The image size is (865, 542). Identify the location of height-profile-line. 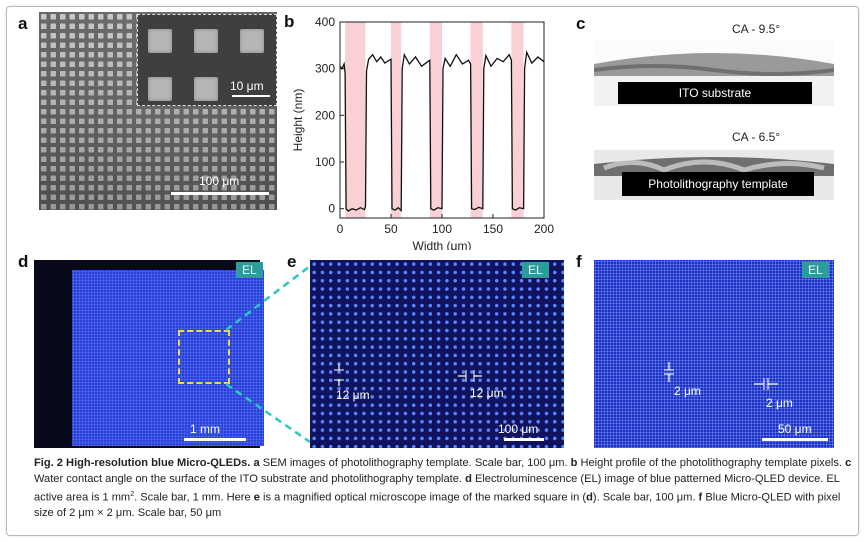
(442, 131).